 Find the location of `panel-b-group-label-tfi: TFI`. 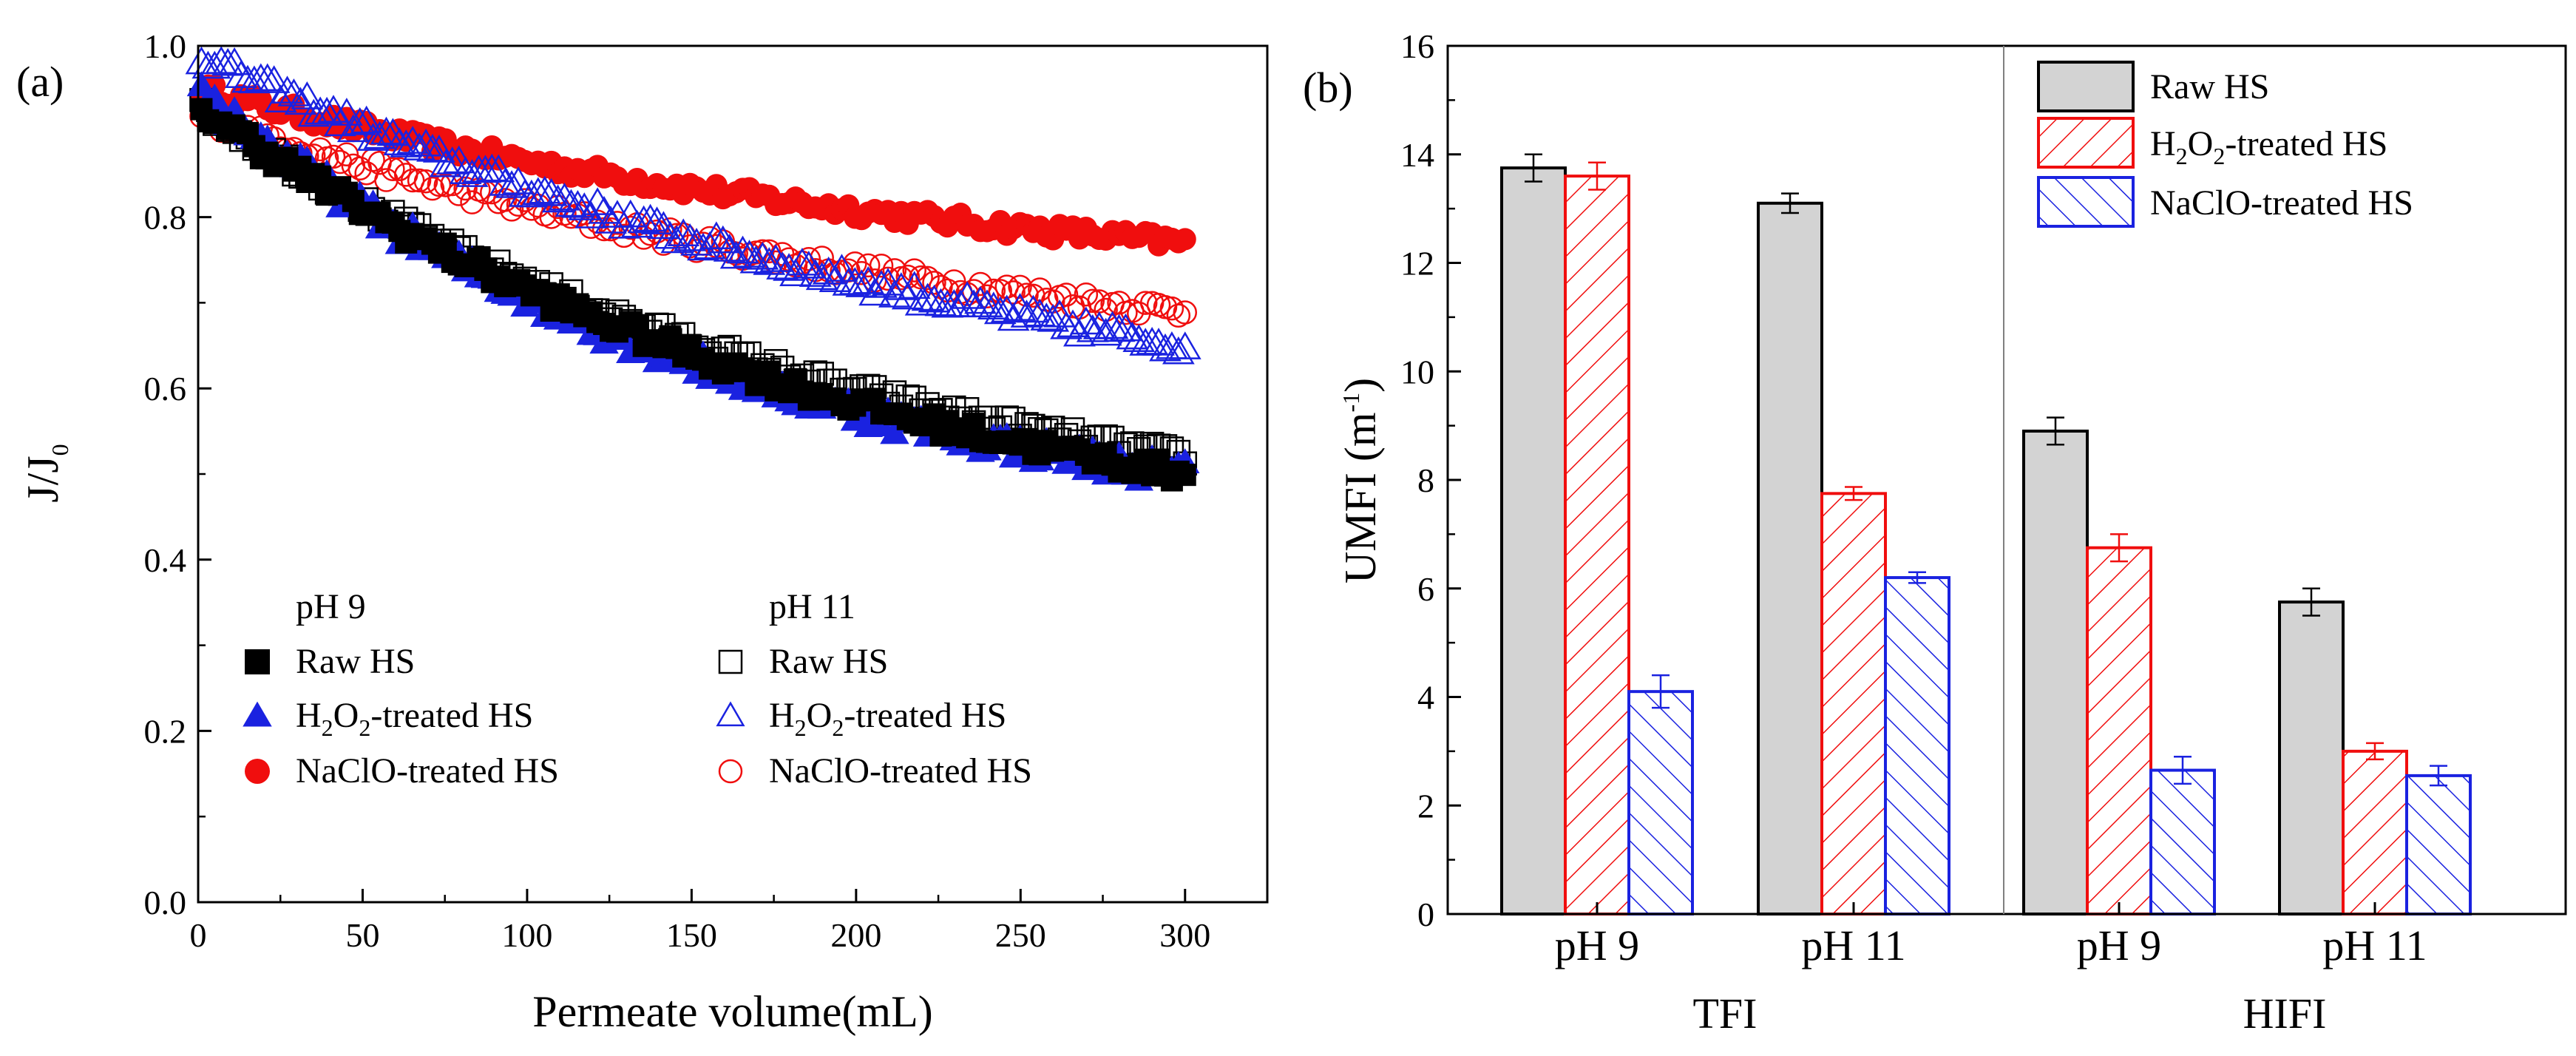

panel-b-group-label-tfi: TFI is located at coordinates (1725, 1013).